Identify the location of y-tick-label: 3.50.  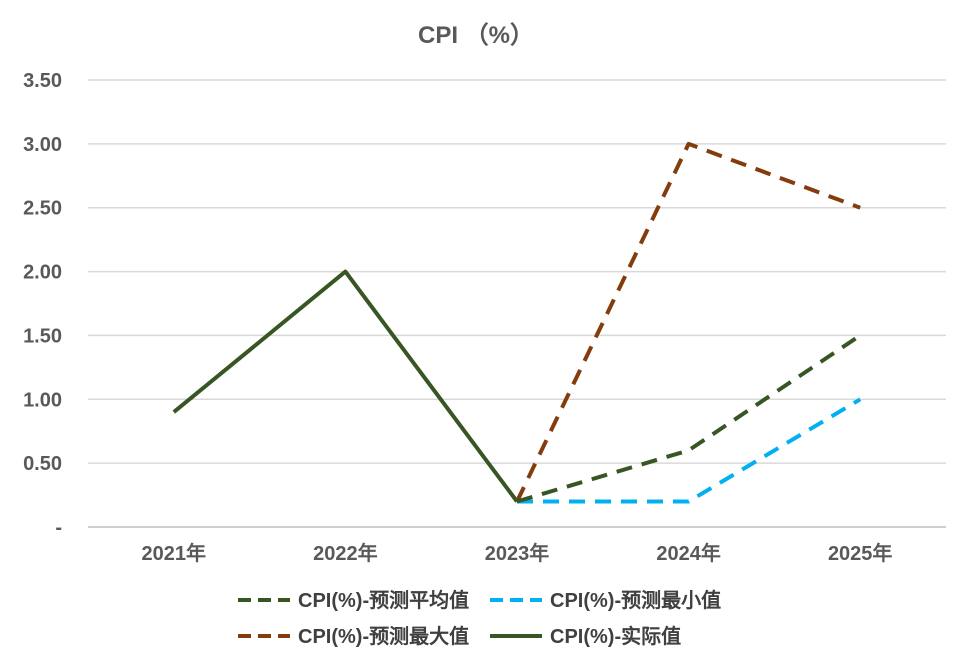
(42, 81).